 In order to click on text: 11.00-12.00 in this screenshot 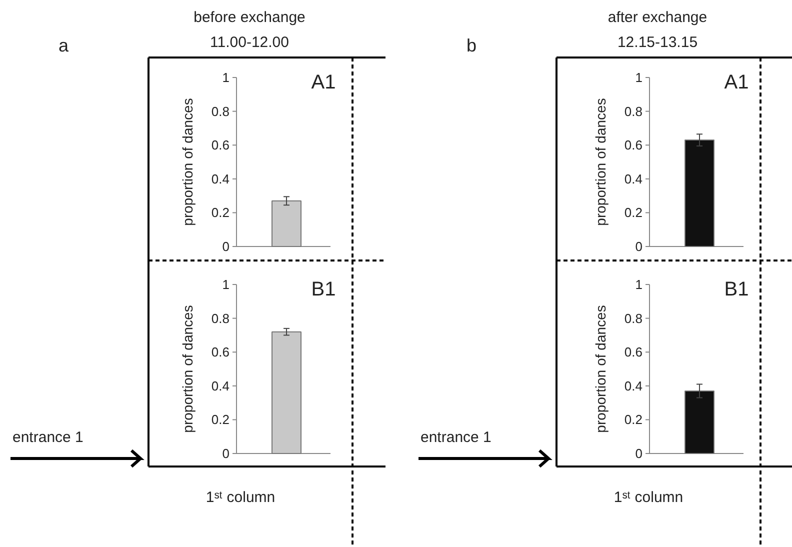, I will do `click(249, 42)`.